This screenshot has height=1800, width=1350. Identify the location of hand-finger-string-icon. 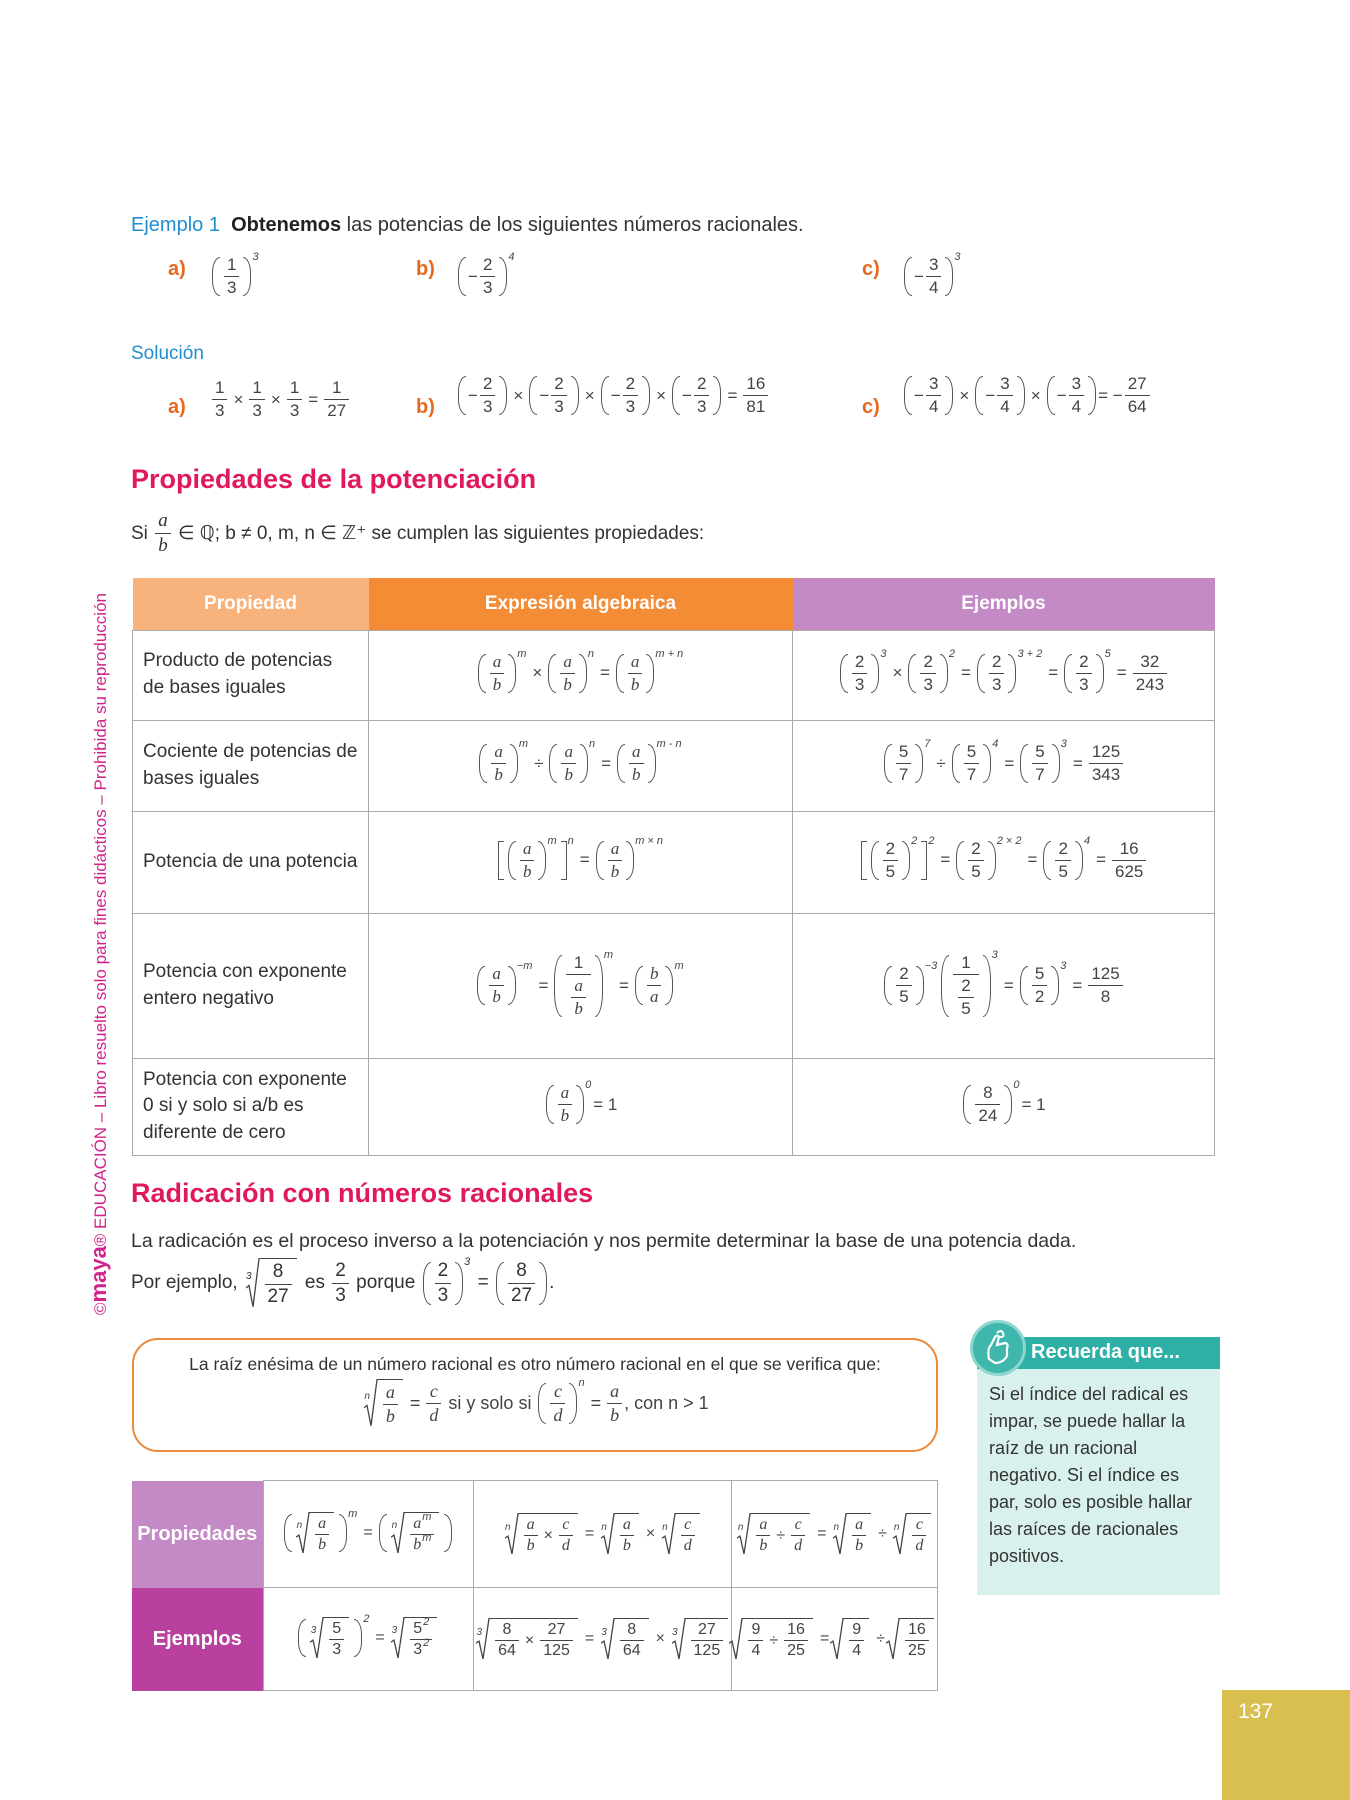
(998, 1348).